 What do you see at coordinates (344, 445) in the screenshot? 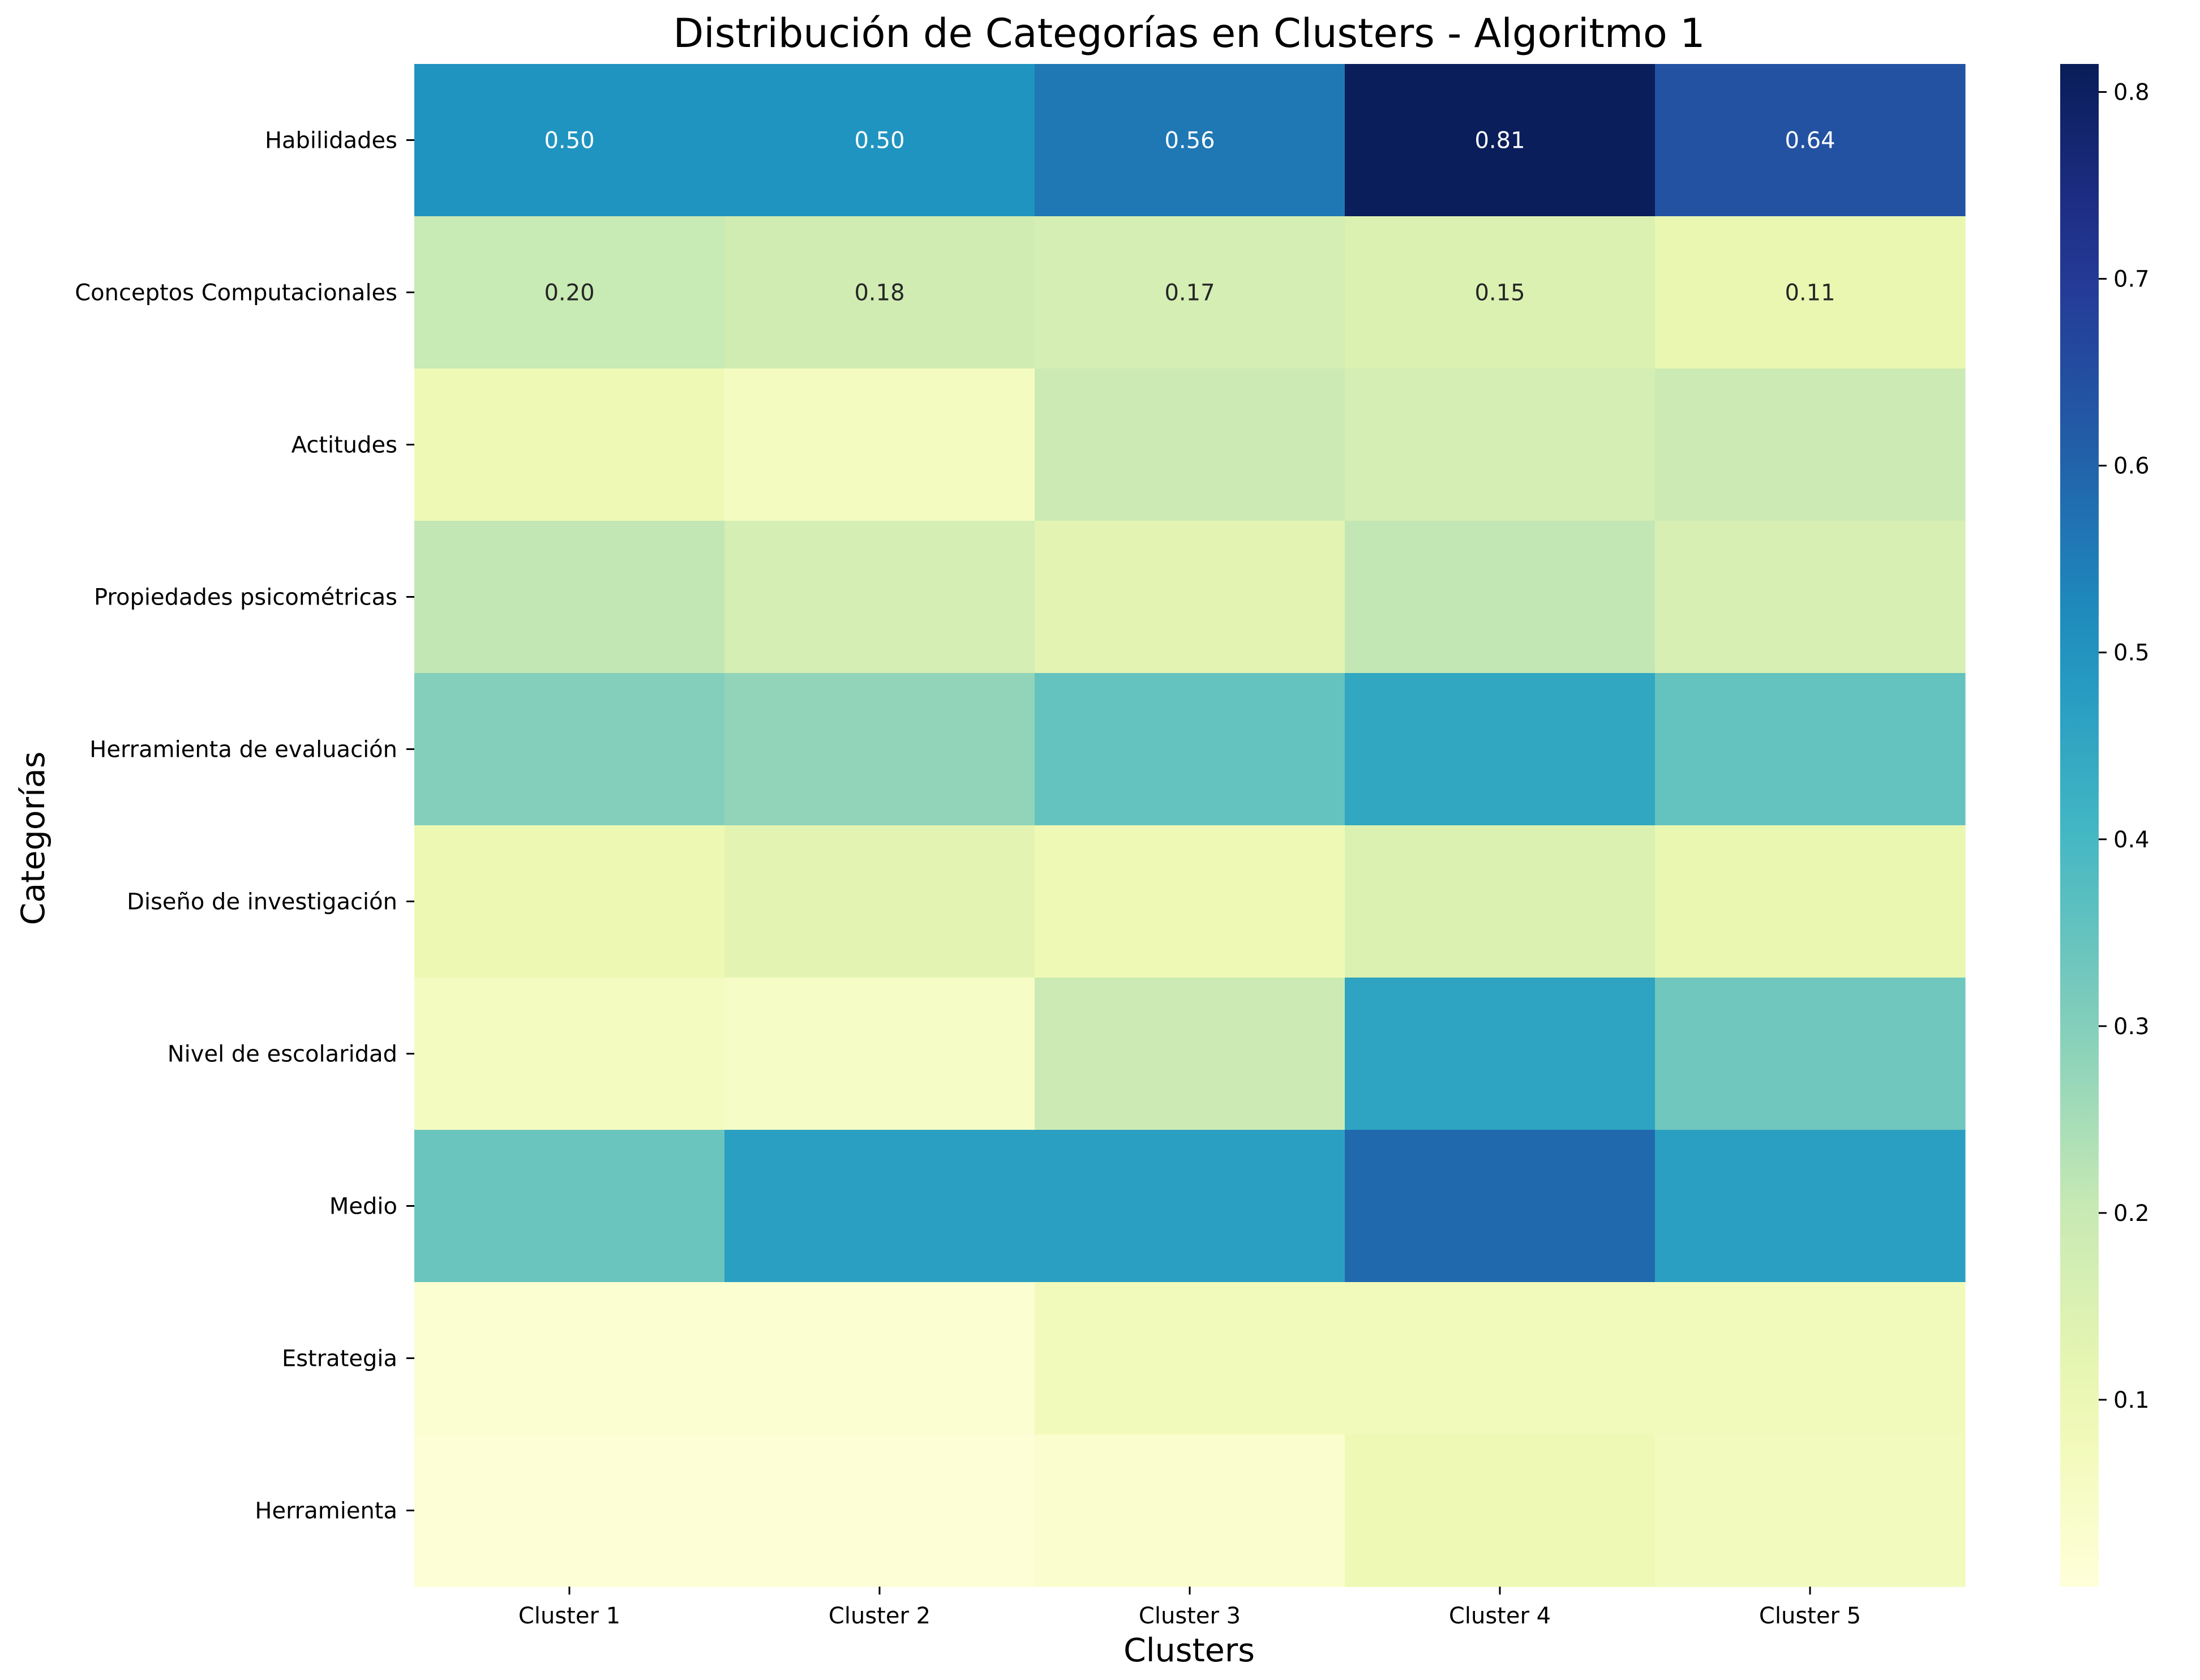
I see `y-tick-label: Actitudes` at bounding box center [344, 445].